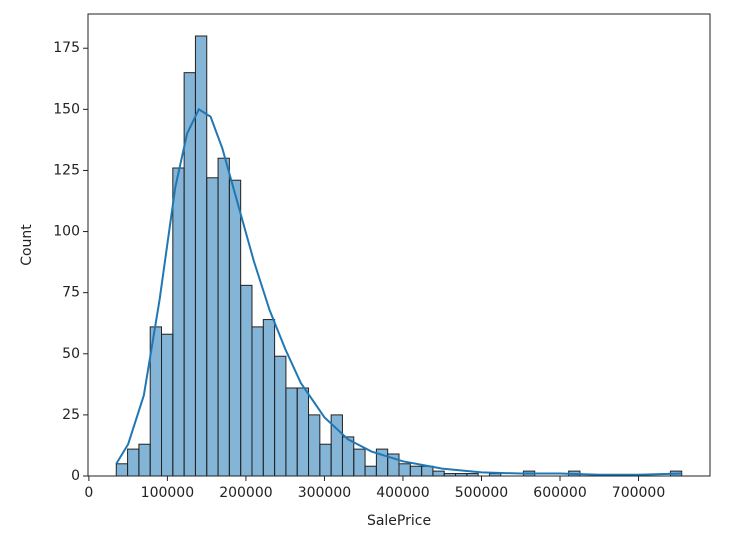 The width and height of the screenshot is (741, 547). Describe the element at coordinates (399, 521) in the screenshot. I see `x-axis-label: SalePrice` at that location.